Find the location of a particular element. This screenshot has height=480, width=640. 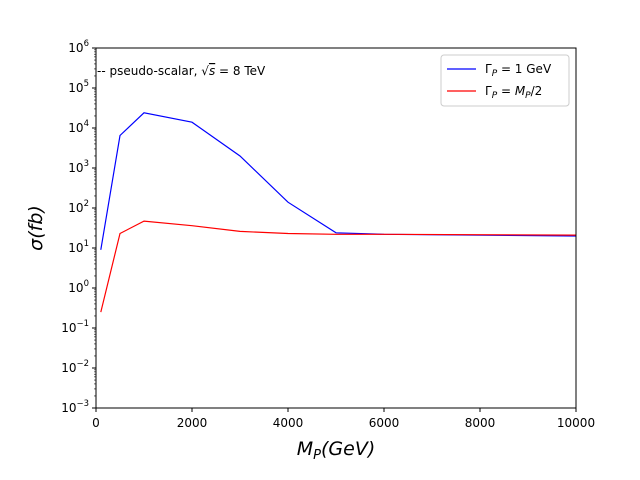

y-tick-label: 10⁶ is located at coordinates (78, 47).